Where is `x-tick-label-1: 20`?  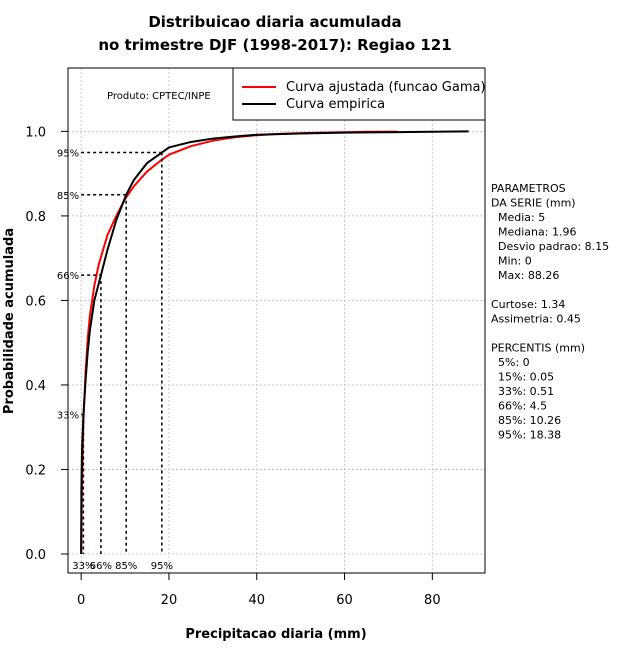
x-tick-label-1: 20 is located at coordinates (169, 600).